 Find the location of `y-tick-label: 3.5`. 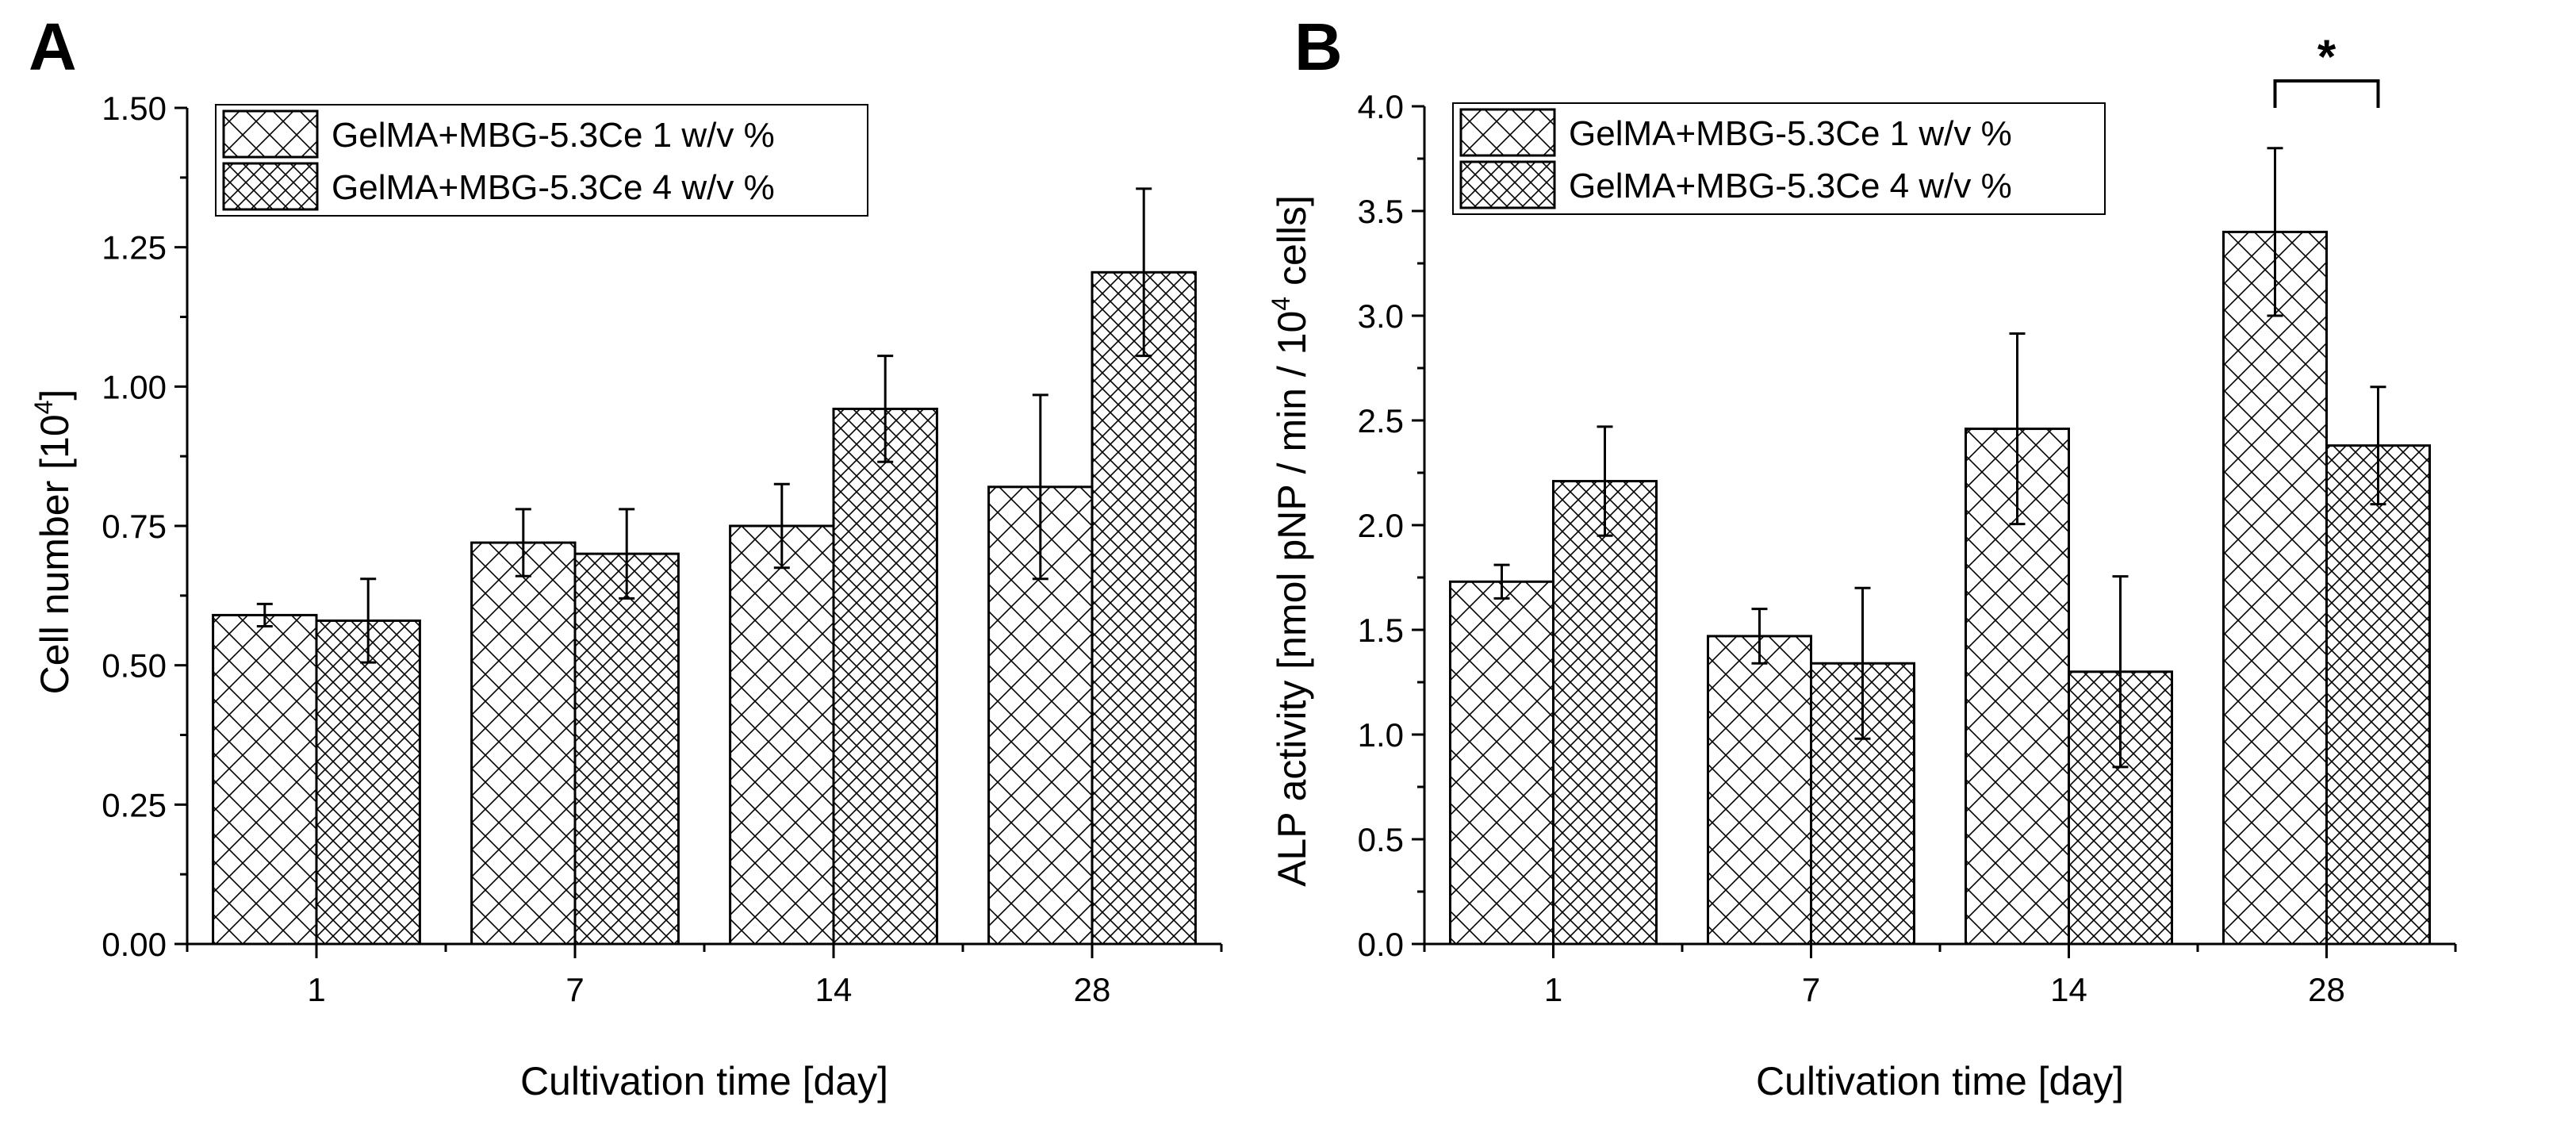

y-tick-label: 3.5 is located at coordinates (1381, 211).